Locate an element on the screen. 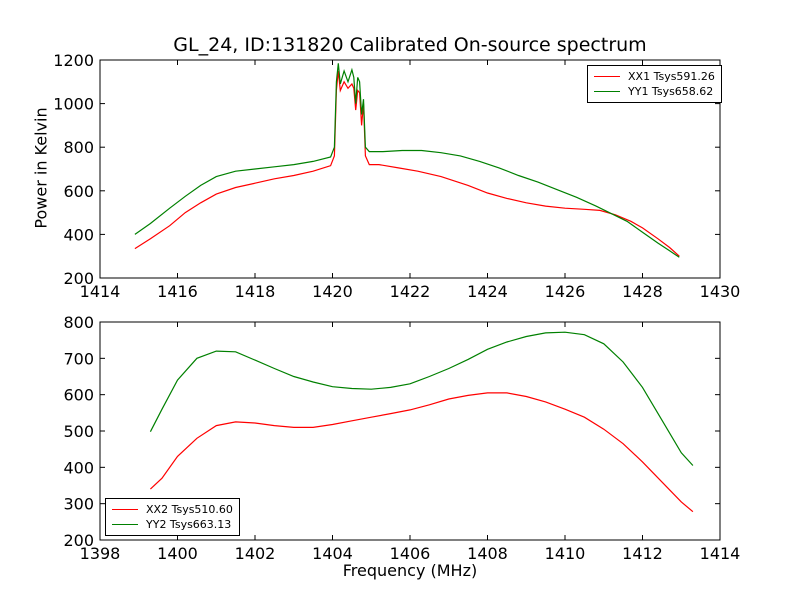 The height and width of the screenshot is (600, 800). y-tick-label: 500 is located at coordinates (78, 431).